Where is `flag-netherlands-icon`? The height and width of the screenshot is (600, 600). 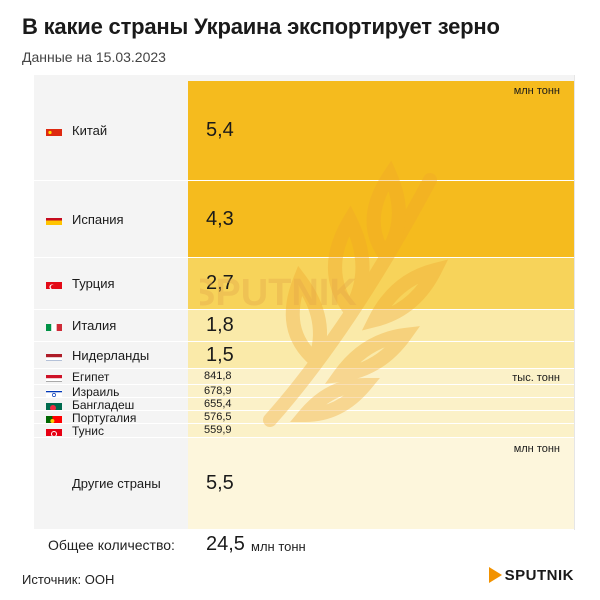 flag-netherlands-icon is located at coordinates (54, 356).